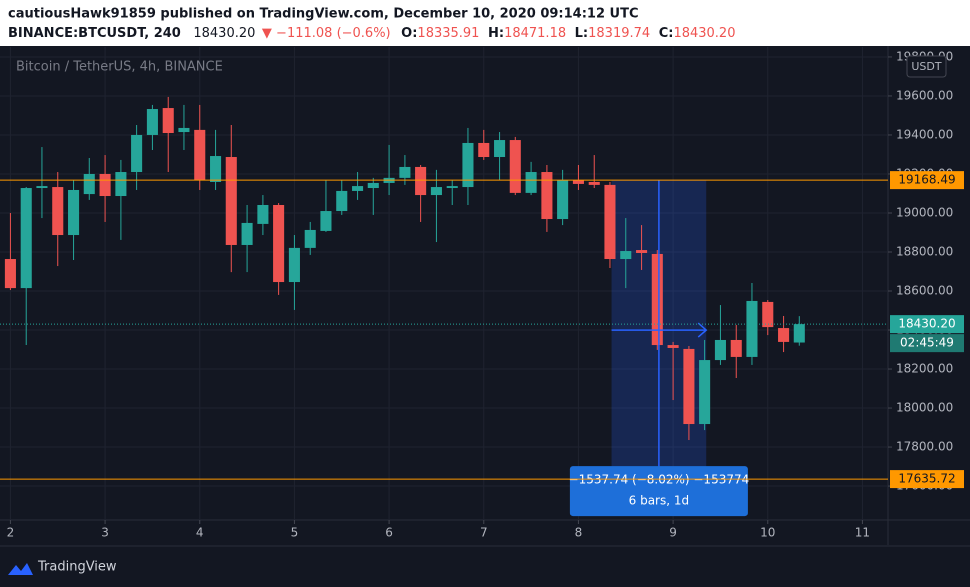  I want to click on last-price-box, so click(927, 324).